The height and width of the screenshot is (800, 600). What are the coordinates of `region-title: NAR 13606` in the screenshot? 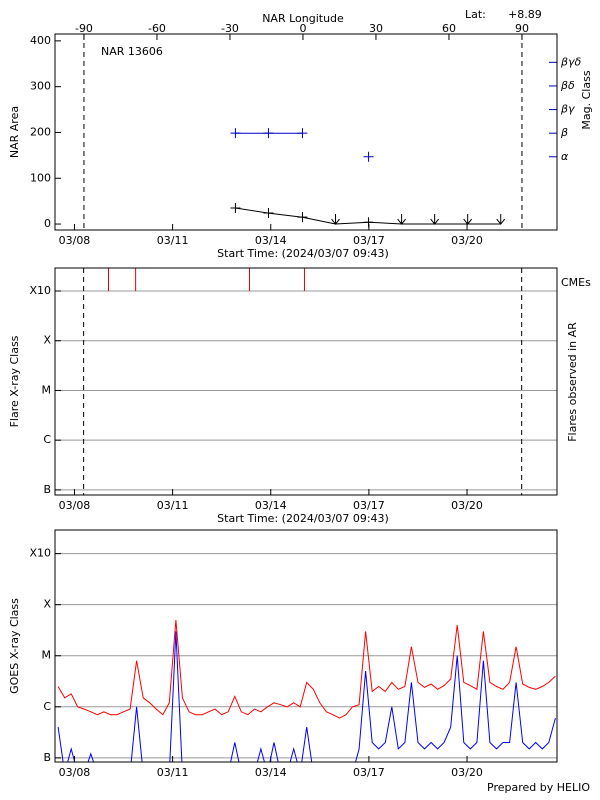 It's located at (132, 51).